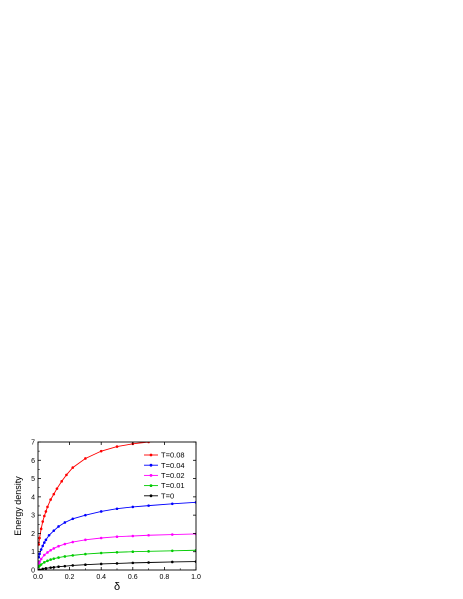 The height and width of the screenshot is (599, 463). What do you see at coordinates (165, 577) in the screenshot?
I see `x-tick-label: 0.8` at bounding box center [165, 577].